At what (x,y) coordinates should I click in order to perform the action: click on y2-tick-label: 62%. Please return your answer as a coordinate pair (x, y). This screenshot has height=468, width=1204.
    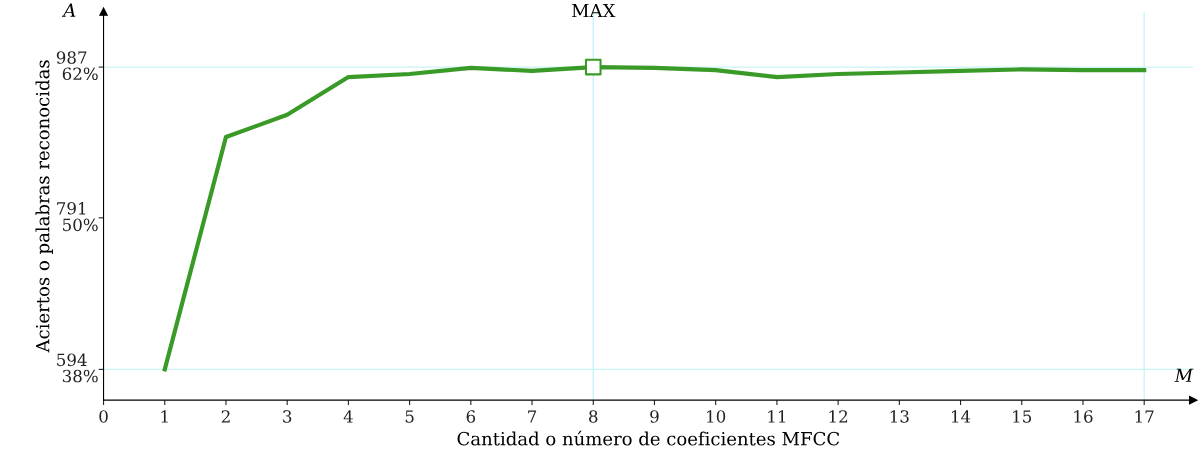
    Looking at the image, I should click on (80, 74).